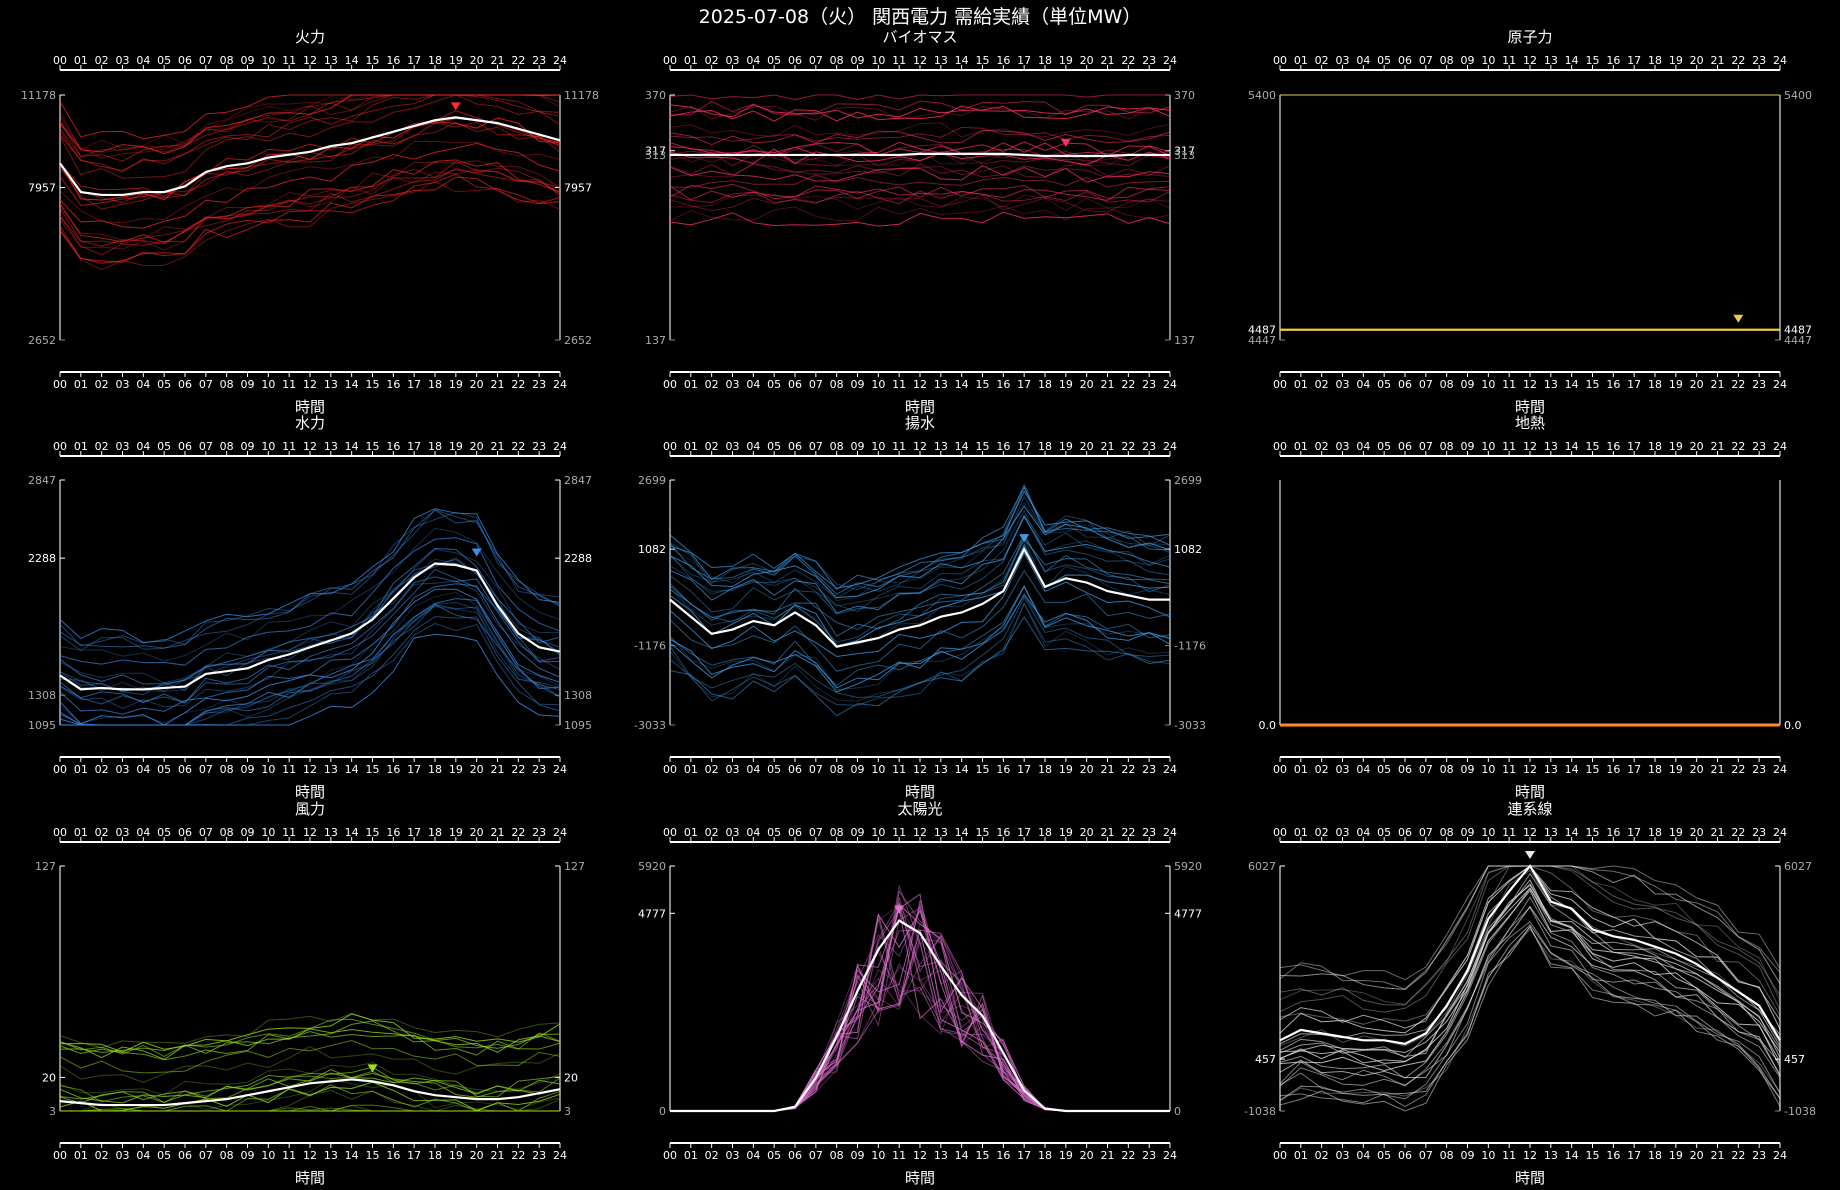  I want to click on chart-title: 地熱, so click(1530, 423).